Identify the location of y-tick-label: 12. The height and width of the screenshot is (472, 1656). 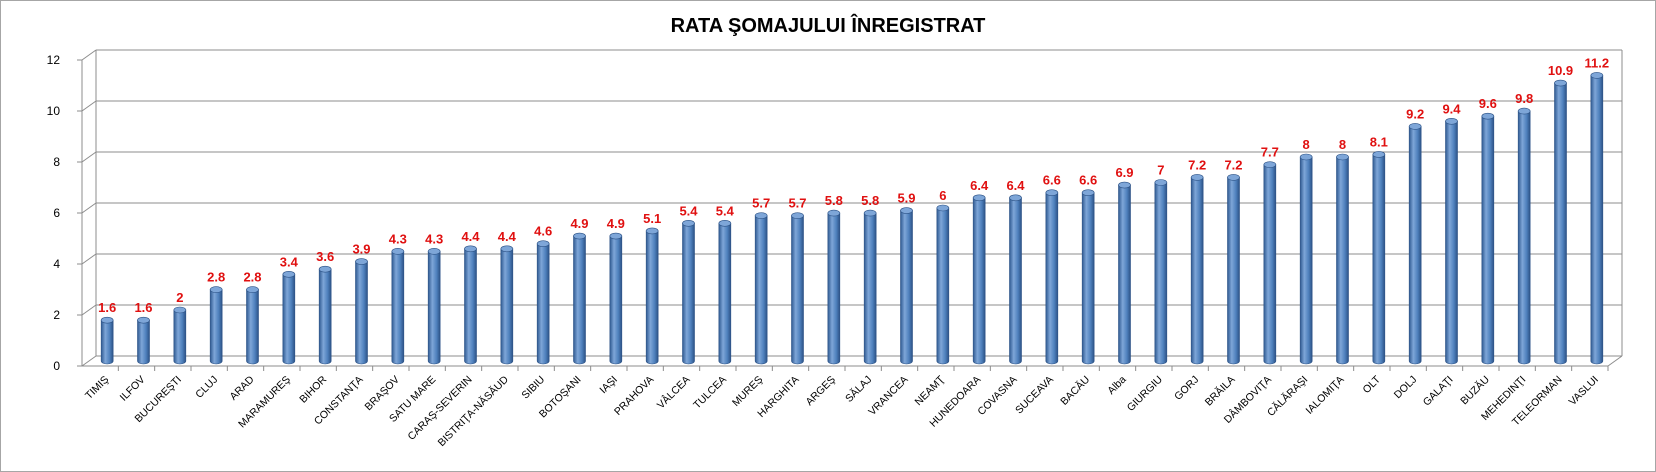
(54, 60).